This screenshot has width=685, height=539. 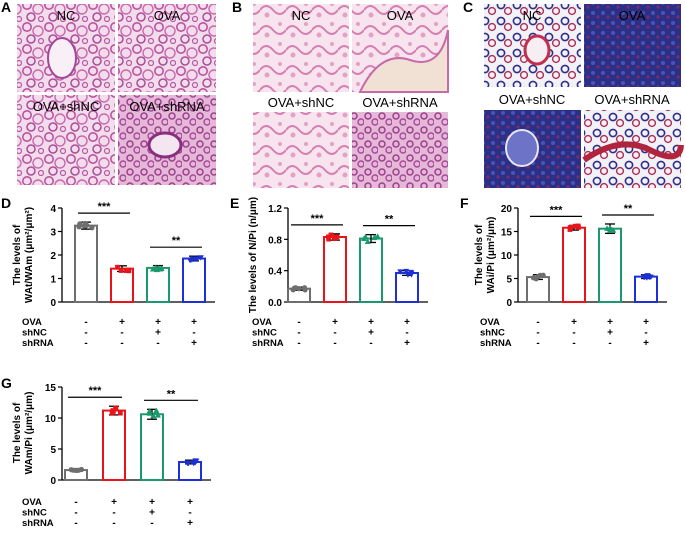 What do you see at coordinates (6, 203) in the screenshot?
I see `panel-letter-d: D` at bounding box center [6, 203].